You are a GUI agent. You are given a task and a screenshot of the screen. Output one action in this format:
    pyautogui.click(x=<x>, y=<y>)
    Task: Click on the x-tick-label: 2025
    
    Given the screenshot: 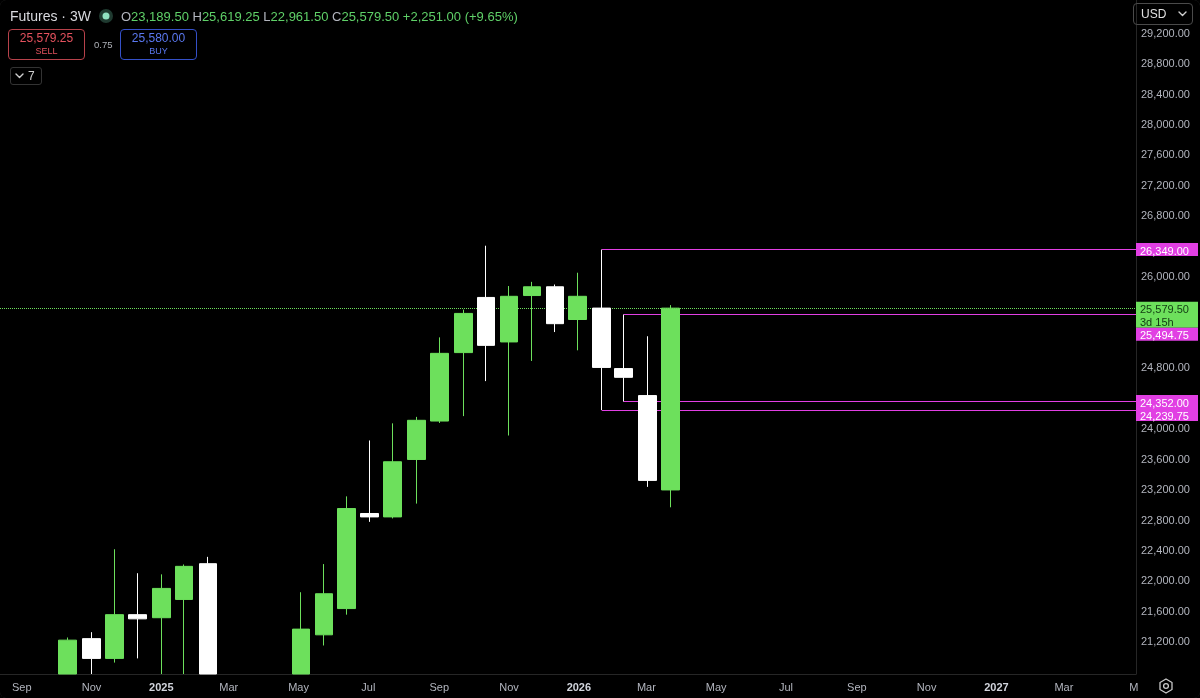 What is the action you would take?
    pyautogui.click(x=161, y=686)
    